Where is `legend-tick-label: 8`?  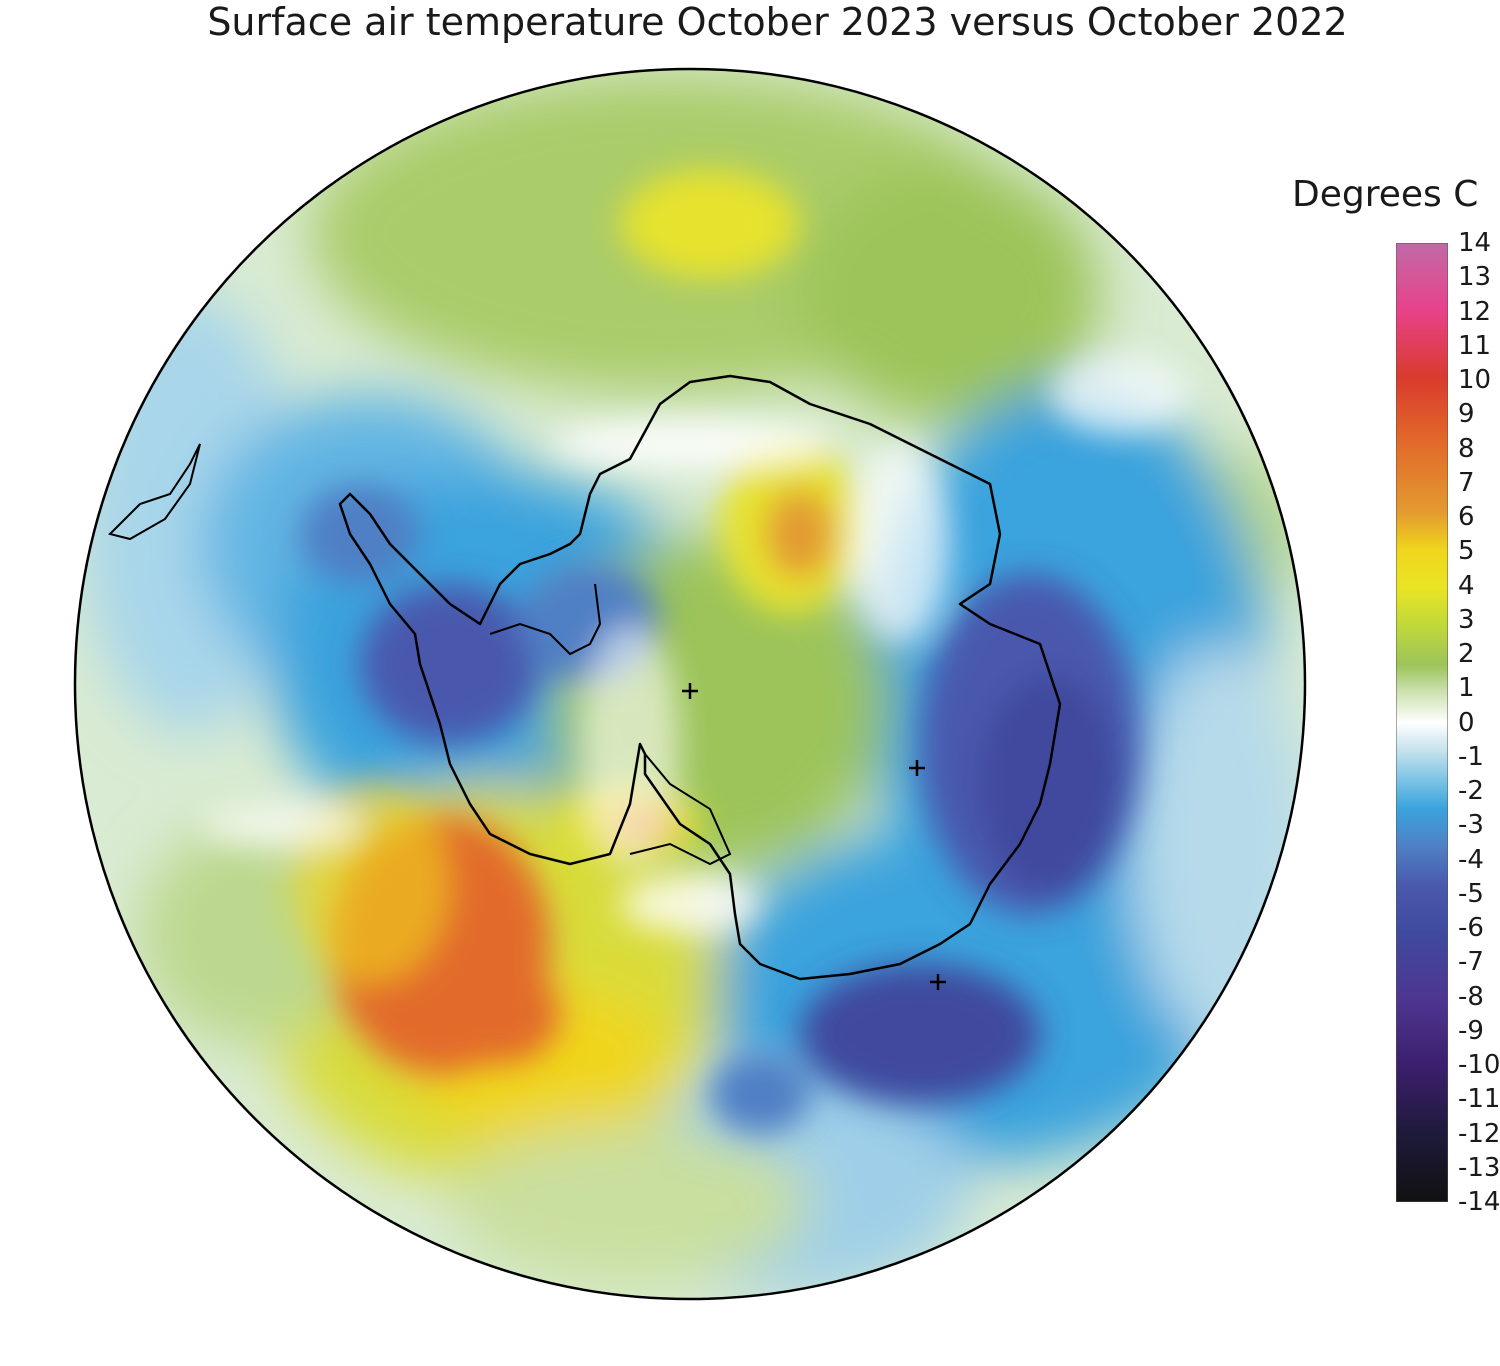 legend-tick-label: 8 is located at coordinates (1466, 448).